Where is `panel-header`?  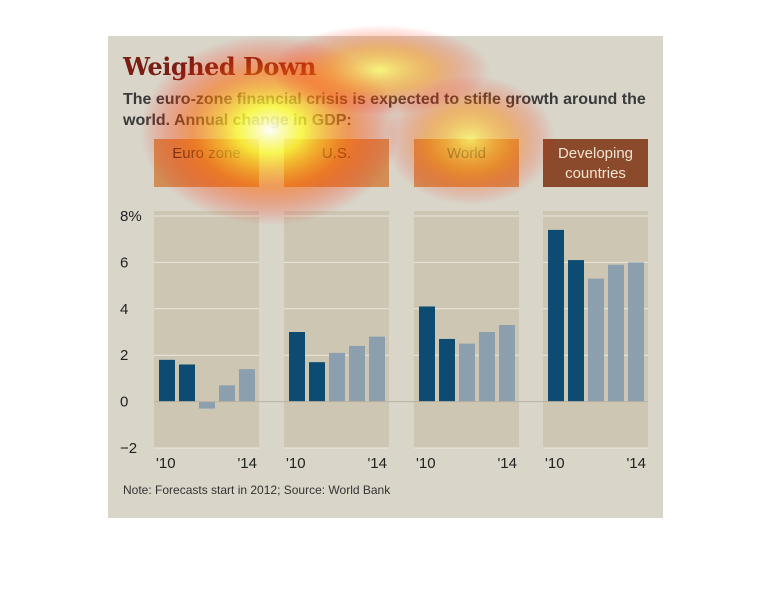
panel-header is located at coordinates (595, 163).